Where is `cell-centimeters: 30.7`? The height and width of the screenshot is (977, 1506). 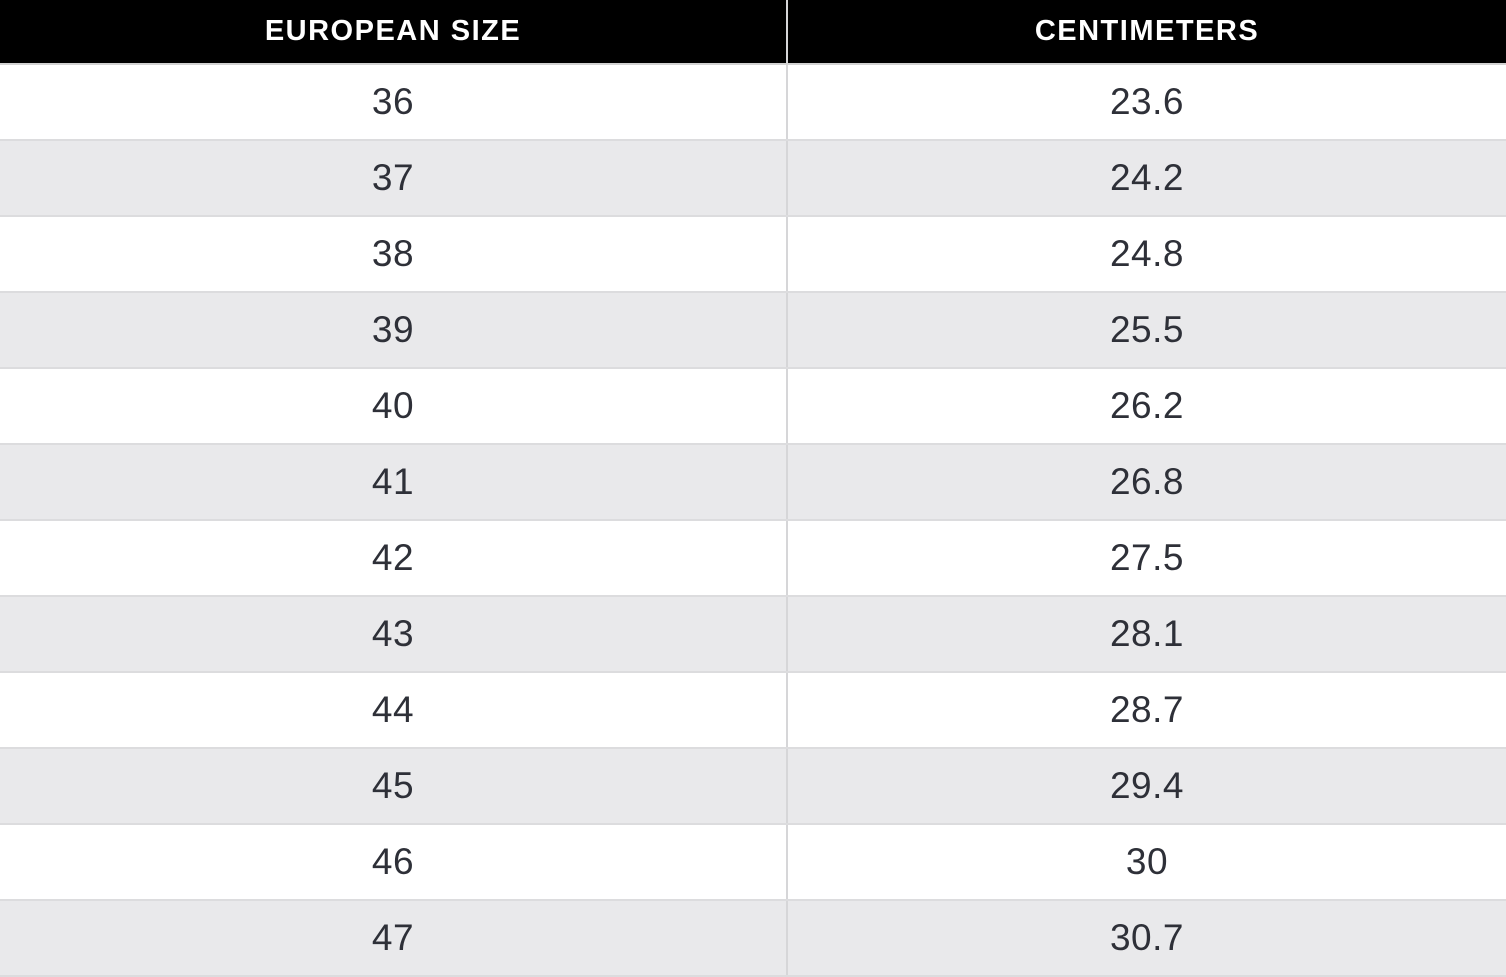 cell-centimeters: 30.7 is located at coordinates (1146, 938).